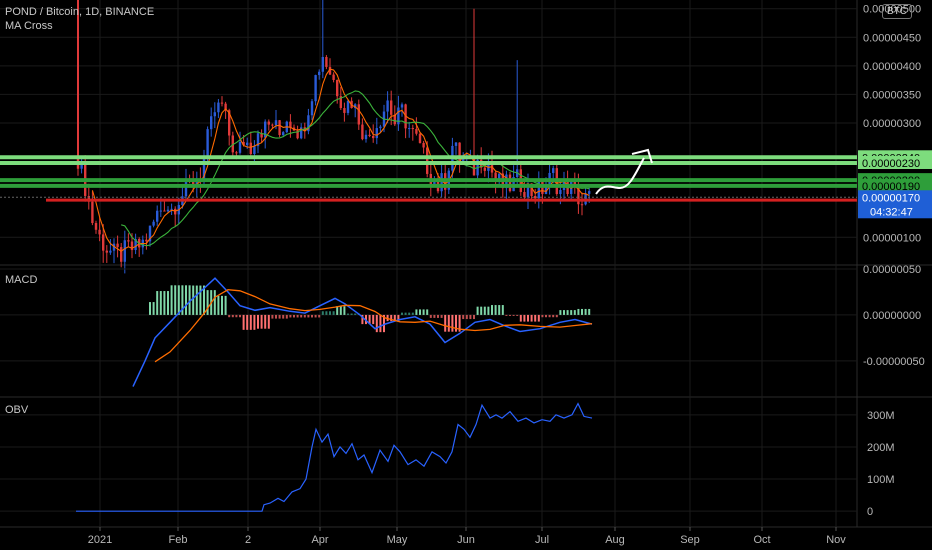  Describe the element at coordinates (892, 316) in the screenshot. I see `y-axis-tick-label: 0.00000000` at that location.